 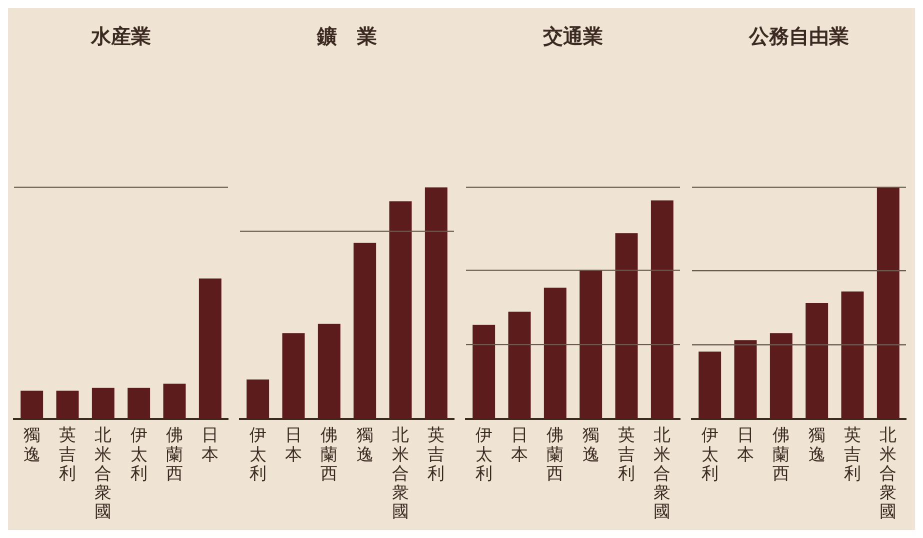 What do you see at coordinates (798, 36) in the screenshot?
I see `chart-title: 公務自由業` at bounding box center [798, 36].